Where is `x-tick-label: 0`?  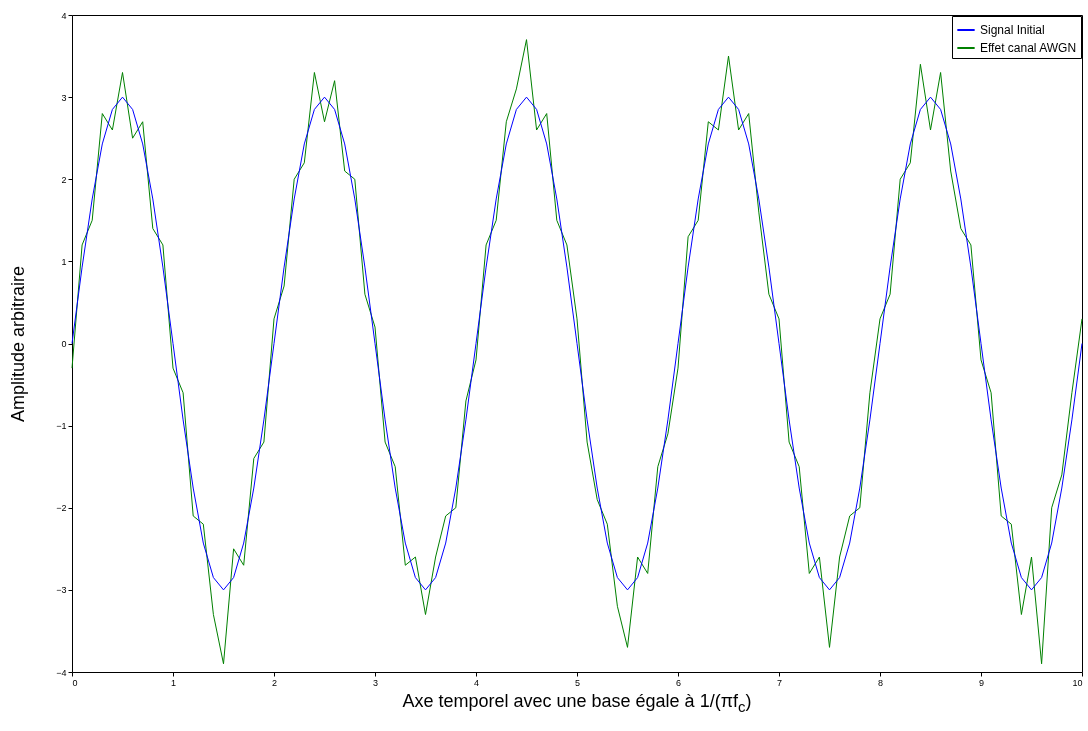
x-tick-label: 0 is located at coordinates (75, 682).